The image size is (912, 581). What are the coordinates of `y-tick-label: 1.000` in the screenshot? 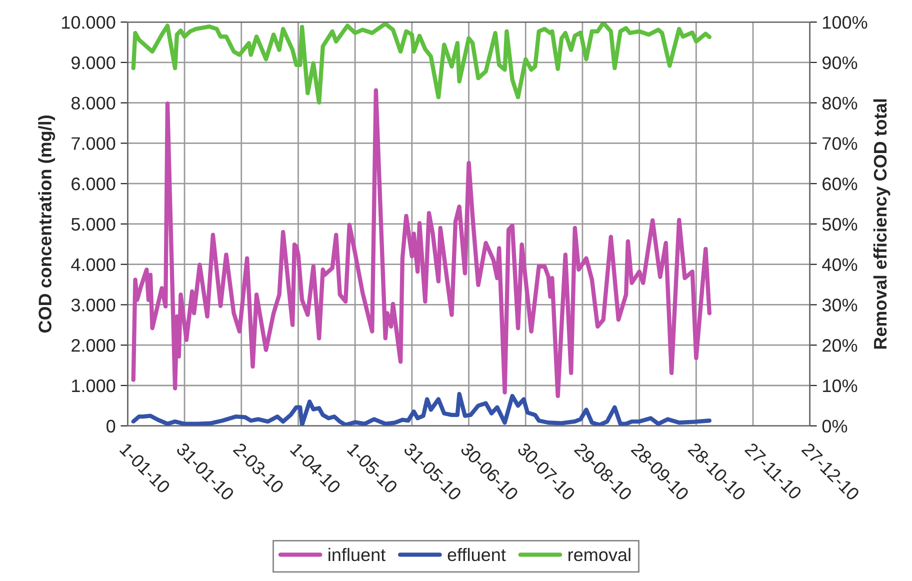 It's located at (94, 385).